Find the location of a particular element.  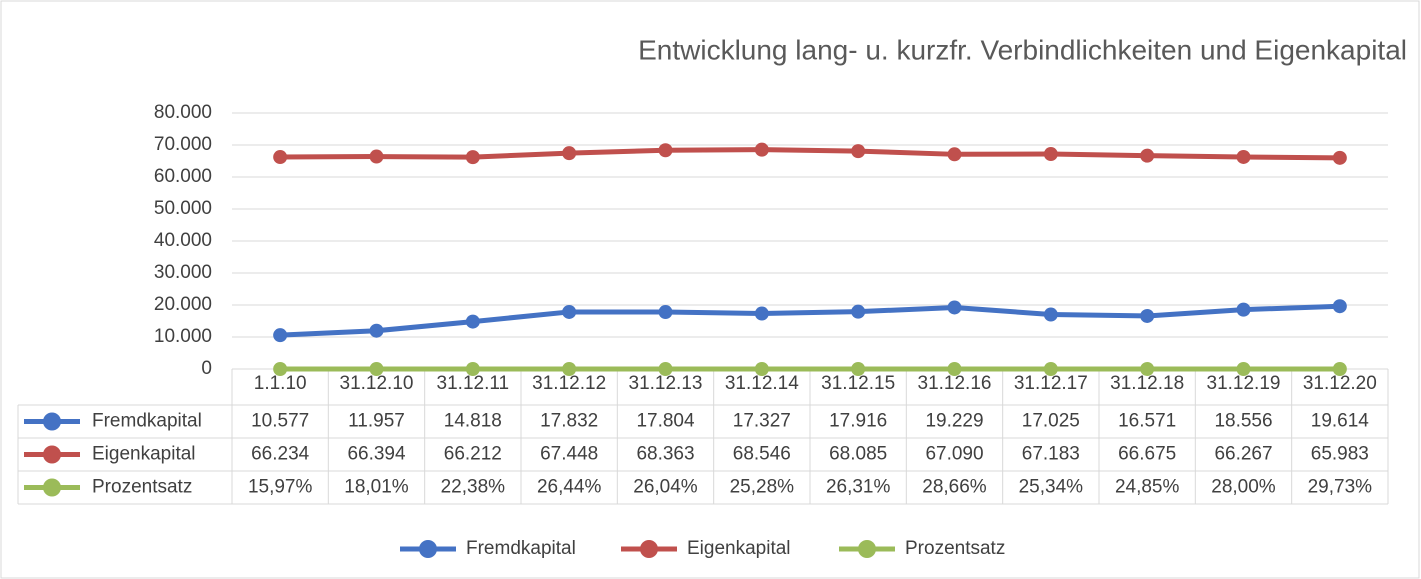

x-tick-label: 31.12.17 is located at coordinates (1051, 383).